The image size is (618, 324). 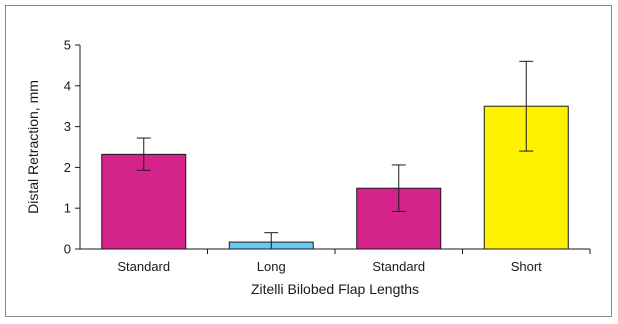 What do you see at coordinates (354, 261) in the screenshot?
I see `x-ticks-layer: Standard Long Standard Short` at bounding box center [354, 261].